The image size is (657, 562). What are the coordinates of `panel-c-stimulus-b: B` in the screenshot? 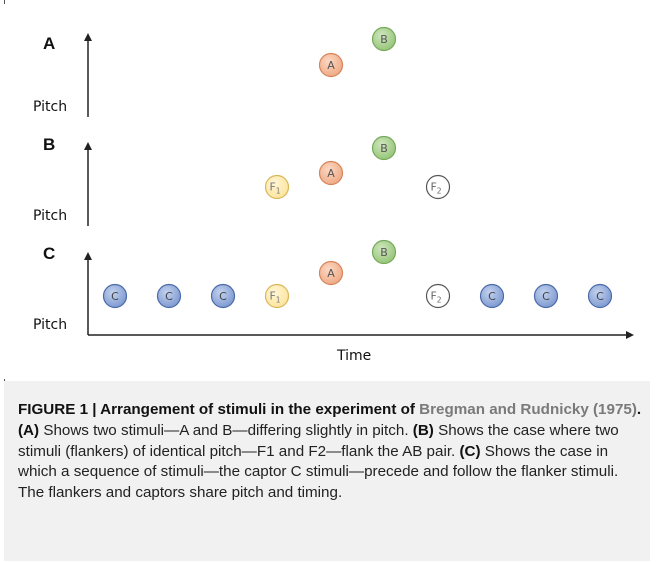 It's located at (384, 252).